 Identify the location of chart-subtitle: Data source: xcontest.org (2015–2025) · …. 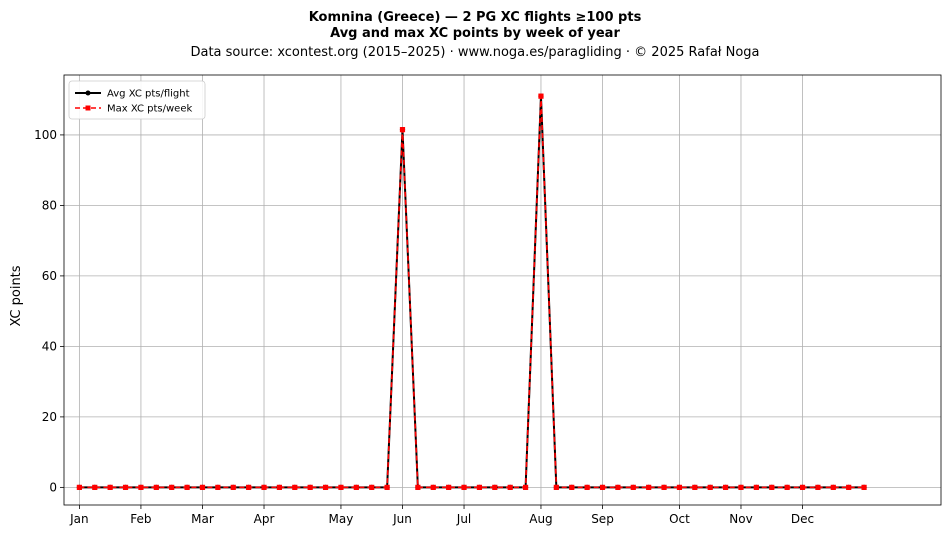
(474, 52).